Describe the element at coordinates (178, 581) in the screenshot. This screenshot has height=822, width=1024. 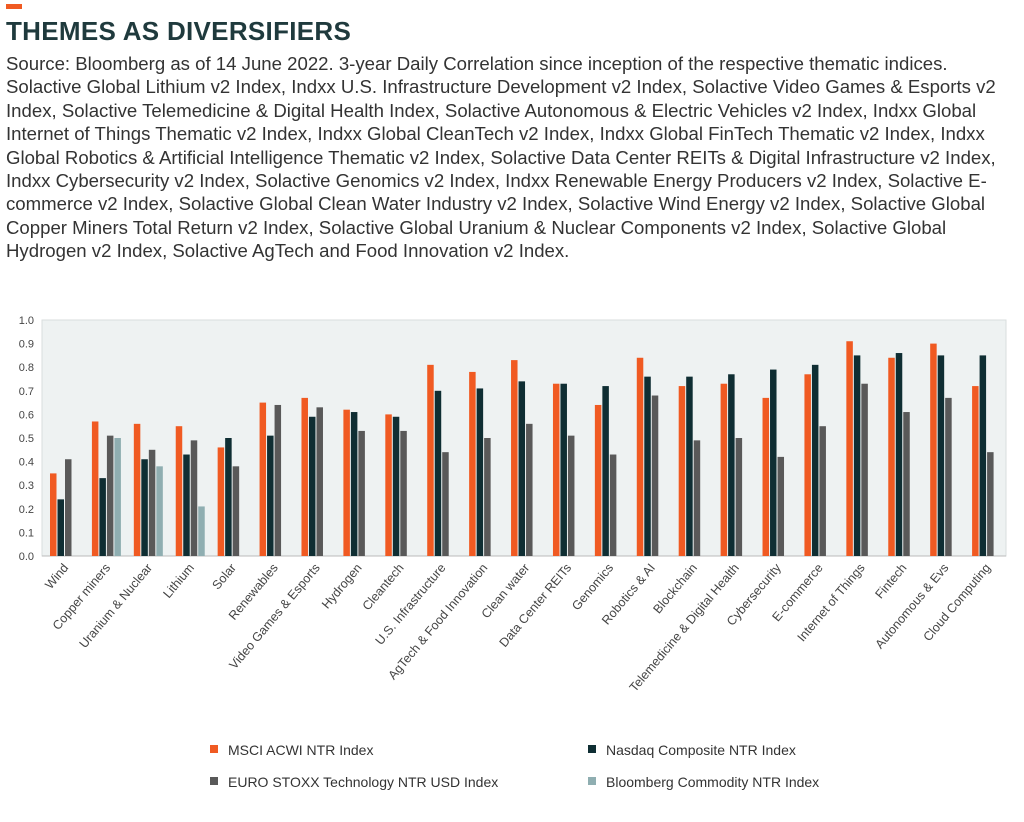
I see `x-tick-label: Lithium` at that location.